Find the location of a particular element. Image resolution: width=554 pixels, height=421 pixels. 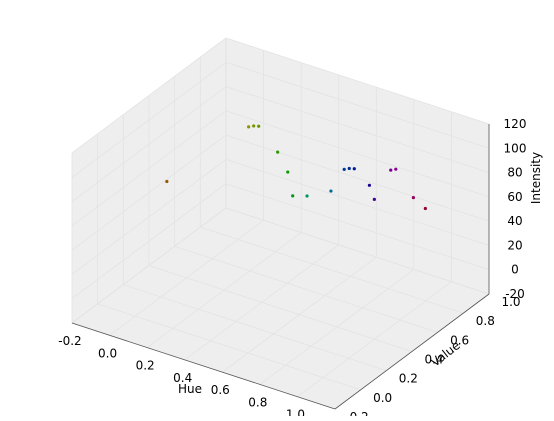

y-tick-label: -0.2 is located at coordinates (356, 413).